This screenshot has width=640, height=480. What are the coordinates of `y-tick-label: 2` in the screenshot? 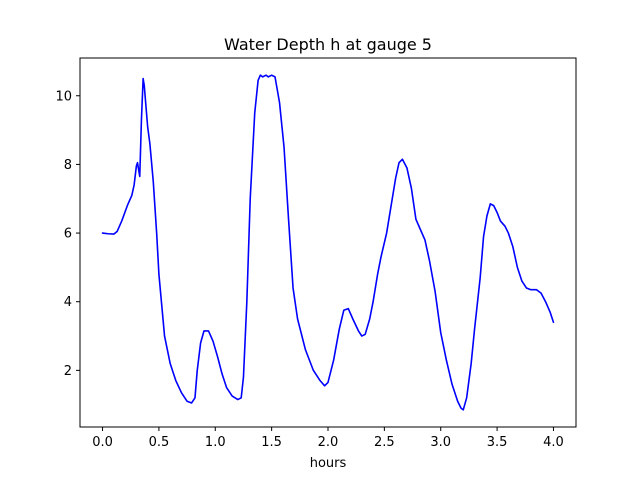 It's located at (68, 371).